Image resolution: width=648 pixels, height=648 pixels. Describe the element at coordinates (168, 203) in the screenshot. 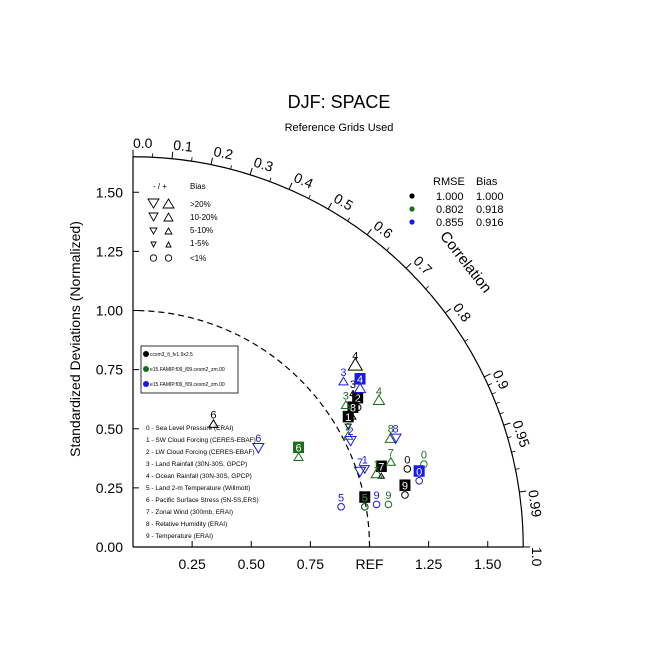

I see `triangle-up-icon` at that location.